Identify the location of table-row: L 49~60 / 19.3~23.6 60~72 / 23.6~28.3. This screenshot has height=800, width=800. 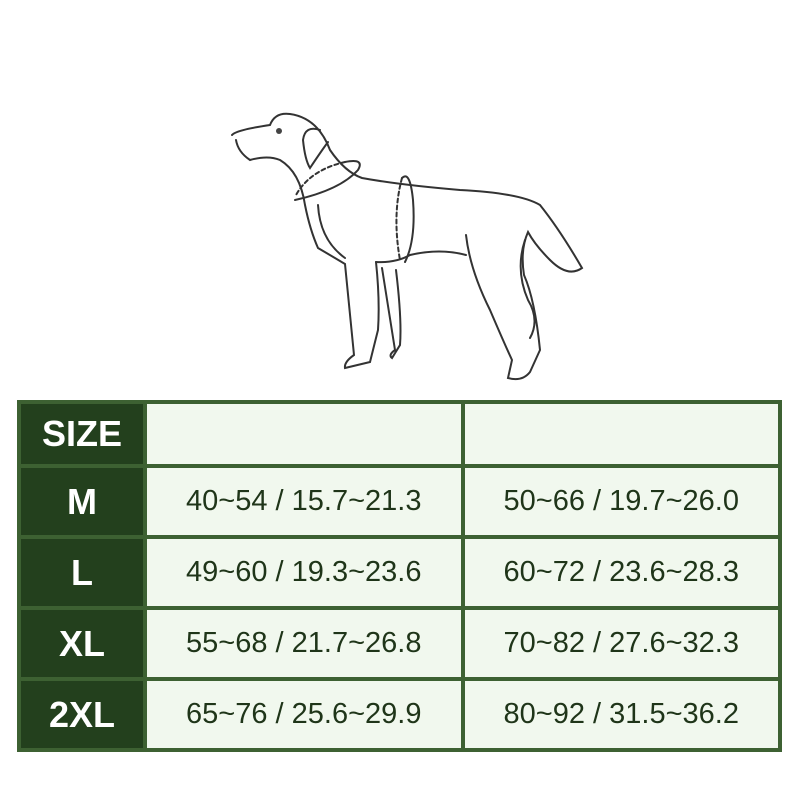
(399, 572).